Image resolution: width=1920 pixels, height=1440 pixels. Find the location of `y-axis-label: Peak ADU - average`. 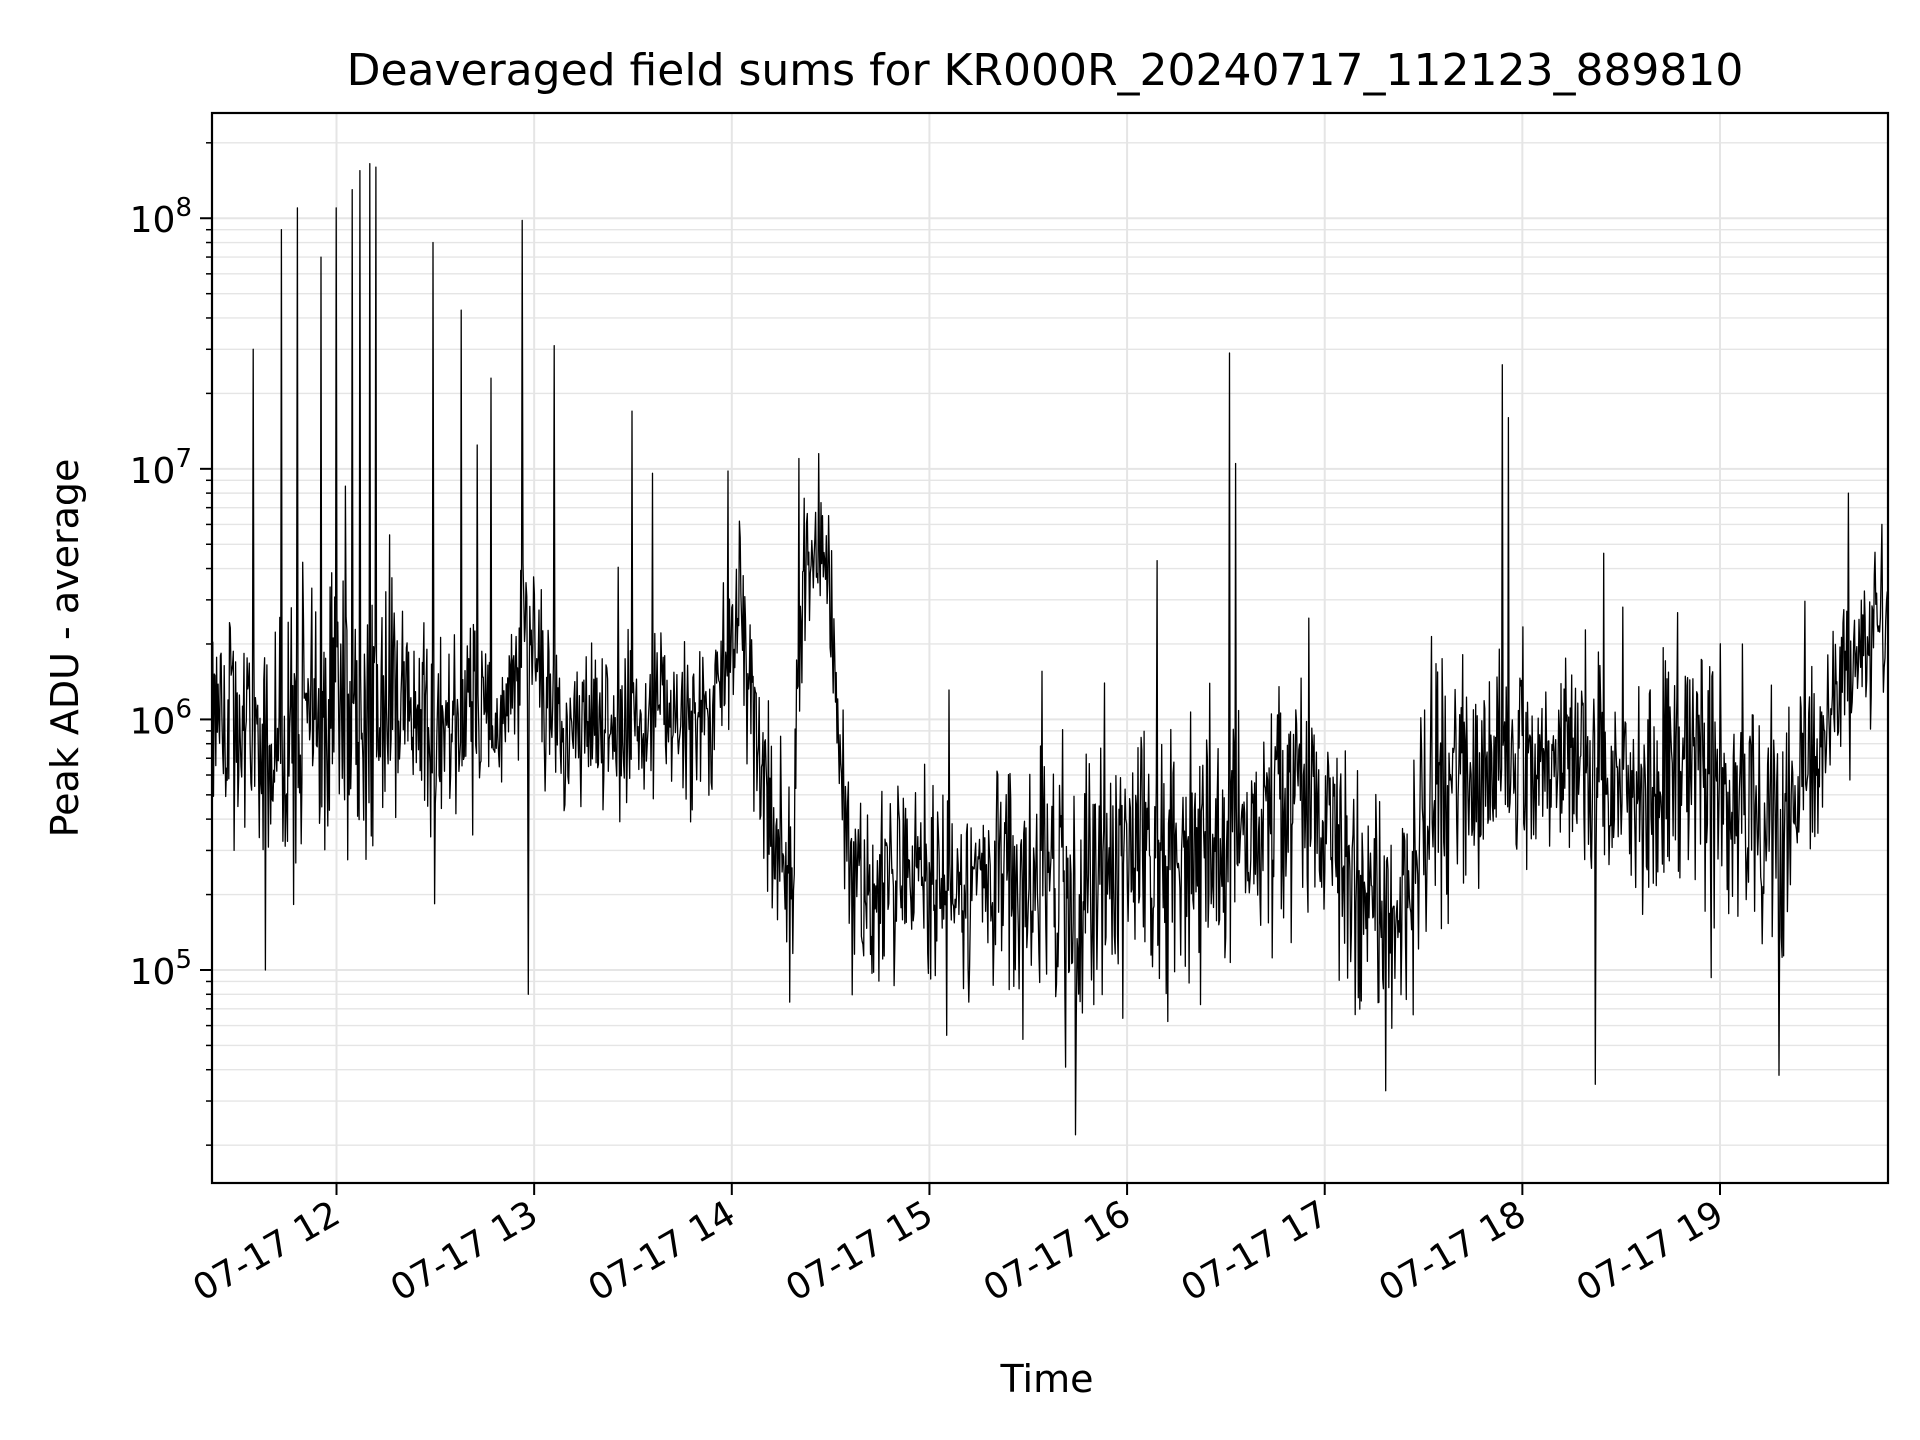

y-axis-label: Peak ADU - average is located at coordinates (65, 648).